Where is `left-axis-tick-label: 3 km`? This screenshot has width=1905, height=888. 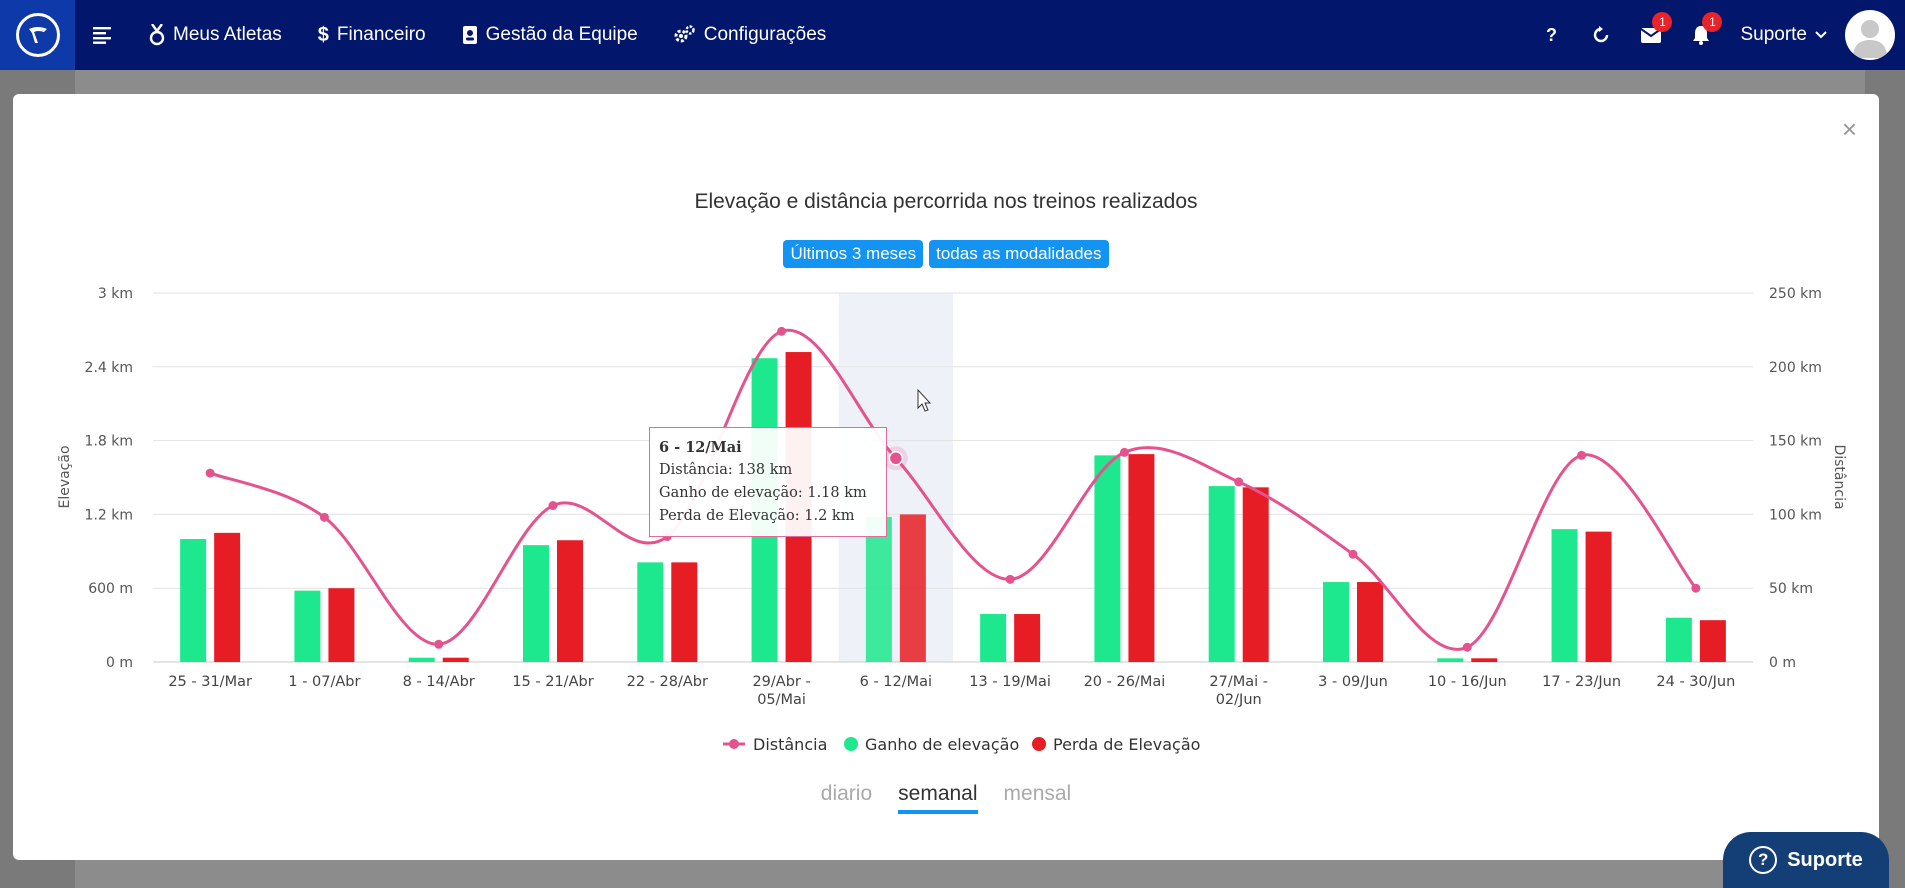 left-axis-tick-label: 3 km is located at coordinates (115, 294).